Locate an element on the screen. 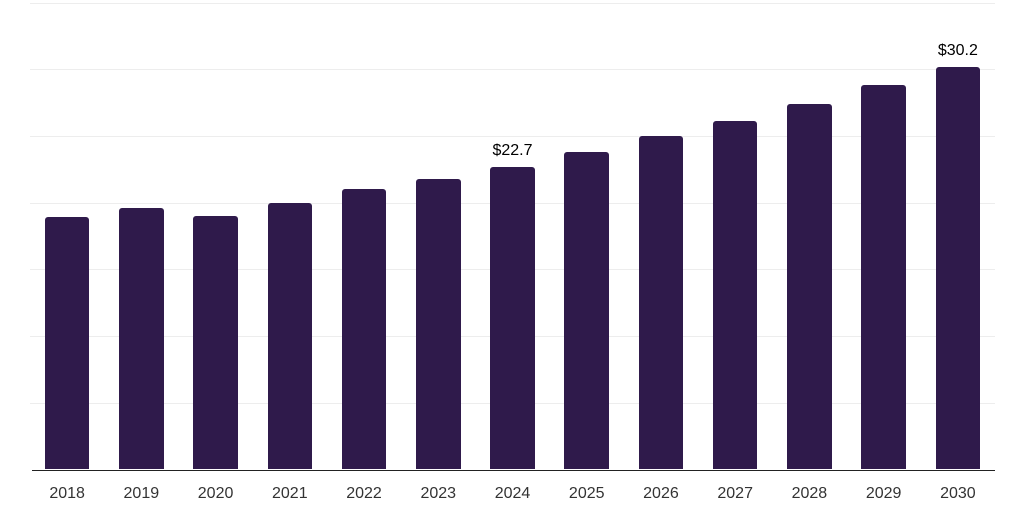 This screenshot has width=1024, height=512. x-tick-2019: 2019 is located at coordinates (141, 493).